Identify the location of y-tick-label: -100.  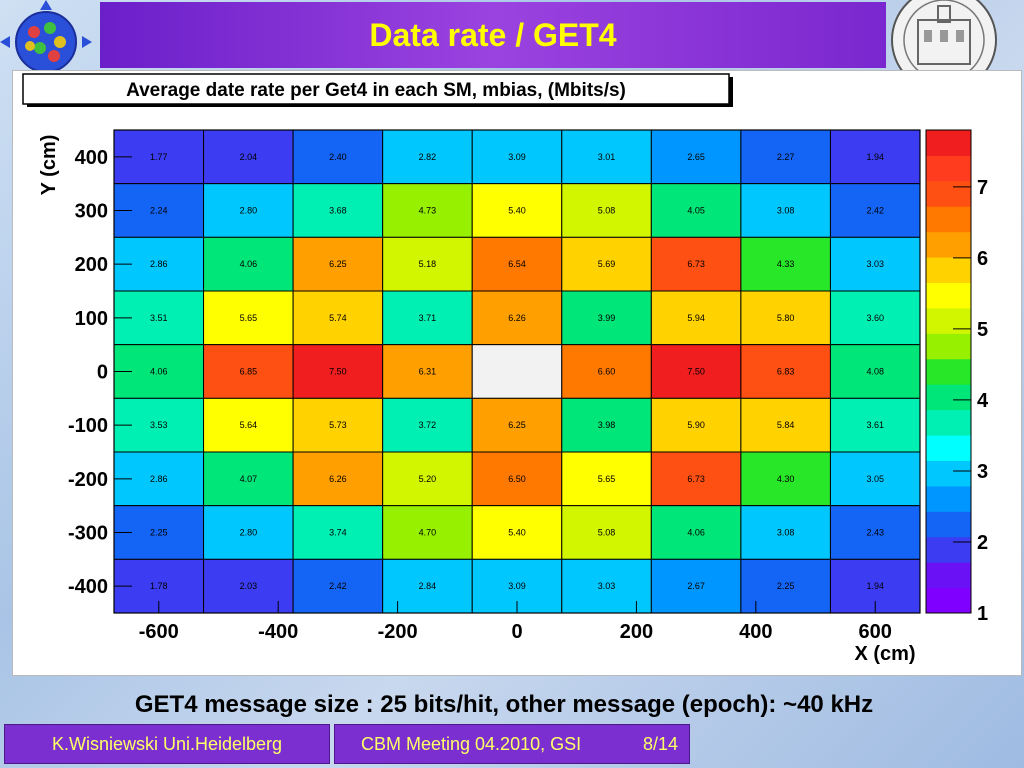
(88, 426).